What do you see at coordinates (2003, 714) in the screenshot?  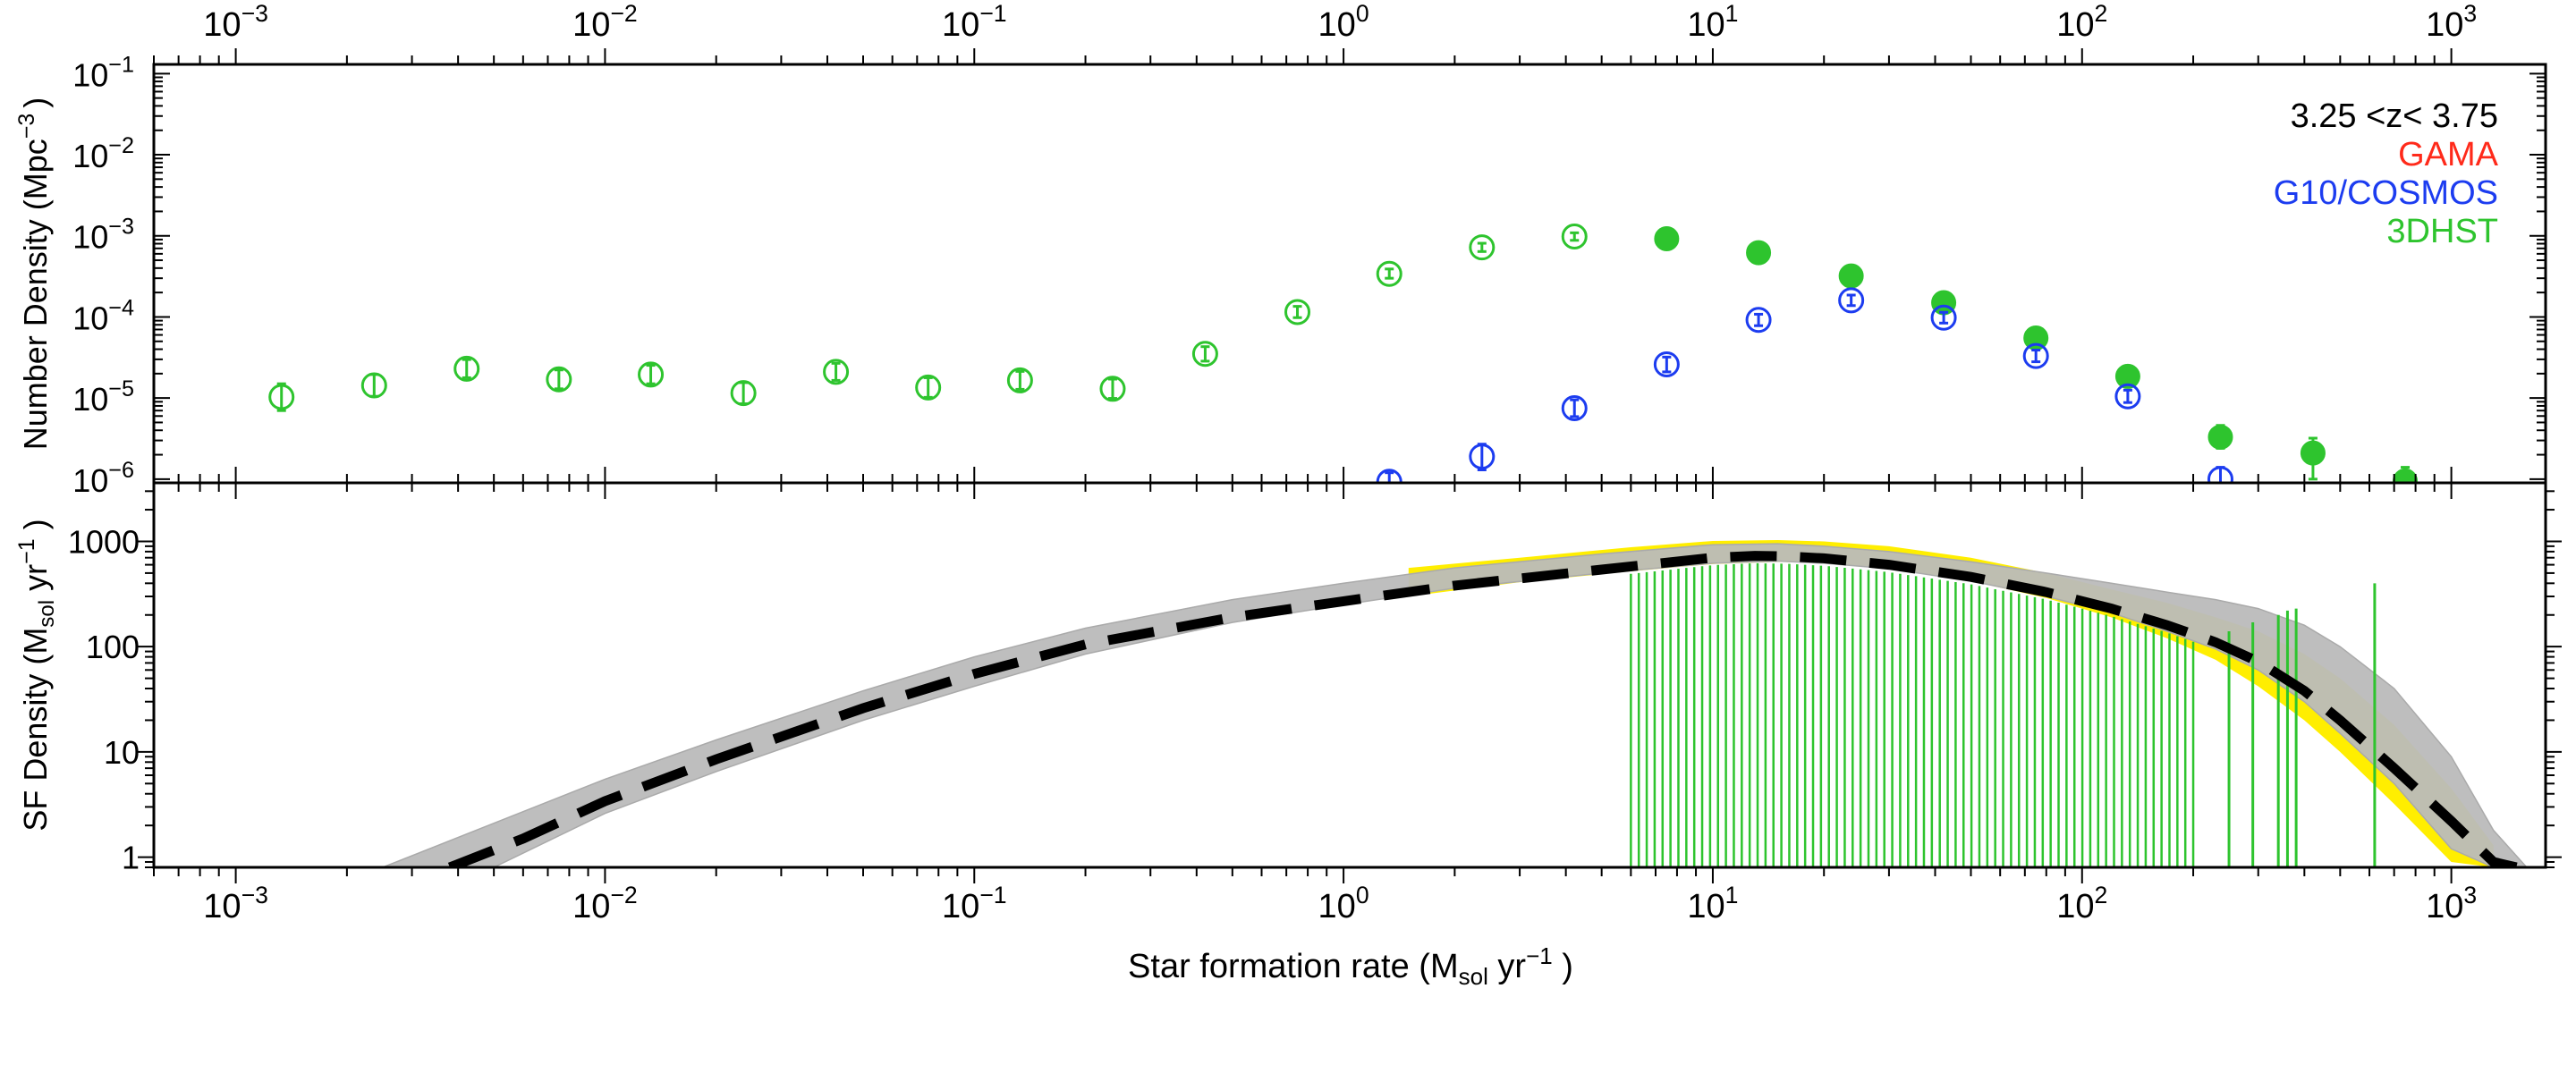 I see `sf-density-bars` at bounding box center [2003, 714].